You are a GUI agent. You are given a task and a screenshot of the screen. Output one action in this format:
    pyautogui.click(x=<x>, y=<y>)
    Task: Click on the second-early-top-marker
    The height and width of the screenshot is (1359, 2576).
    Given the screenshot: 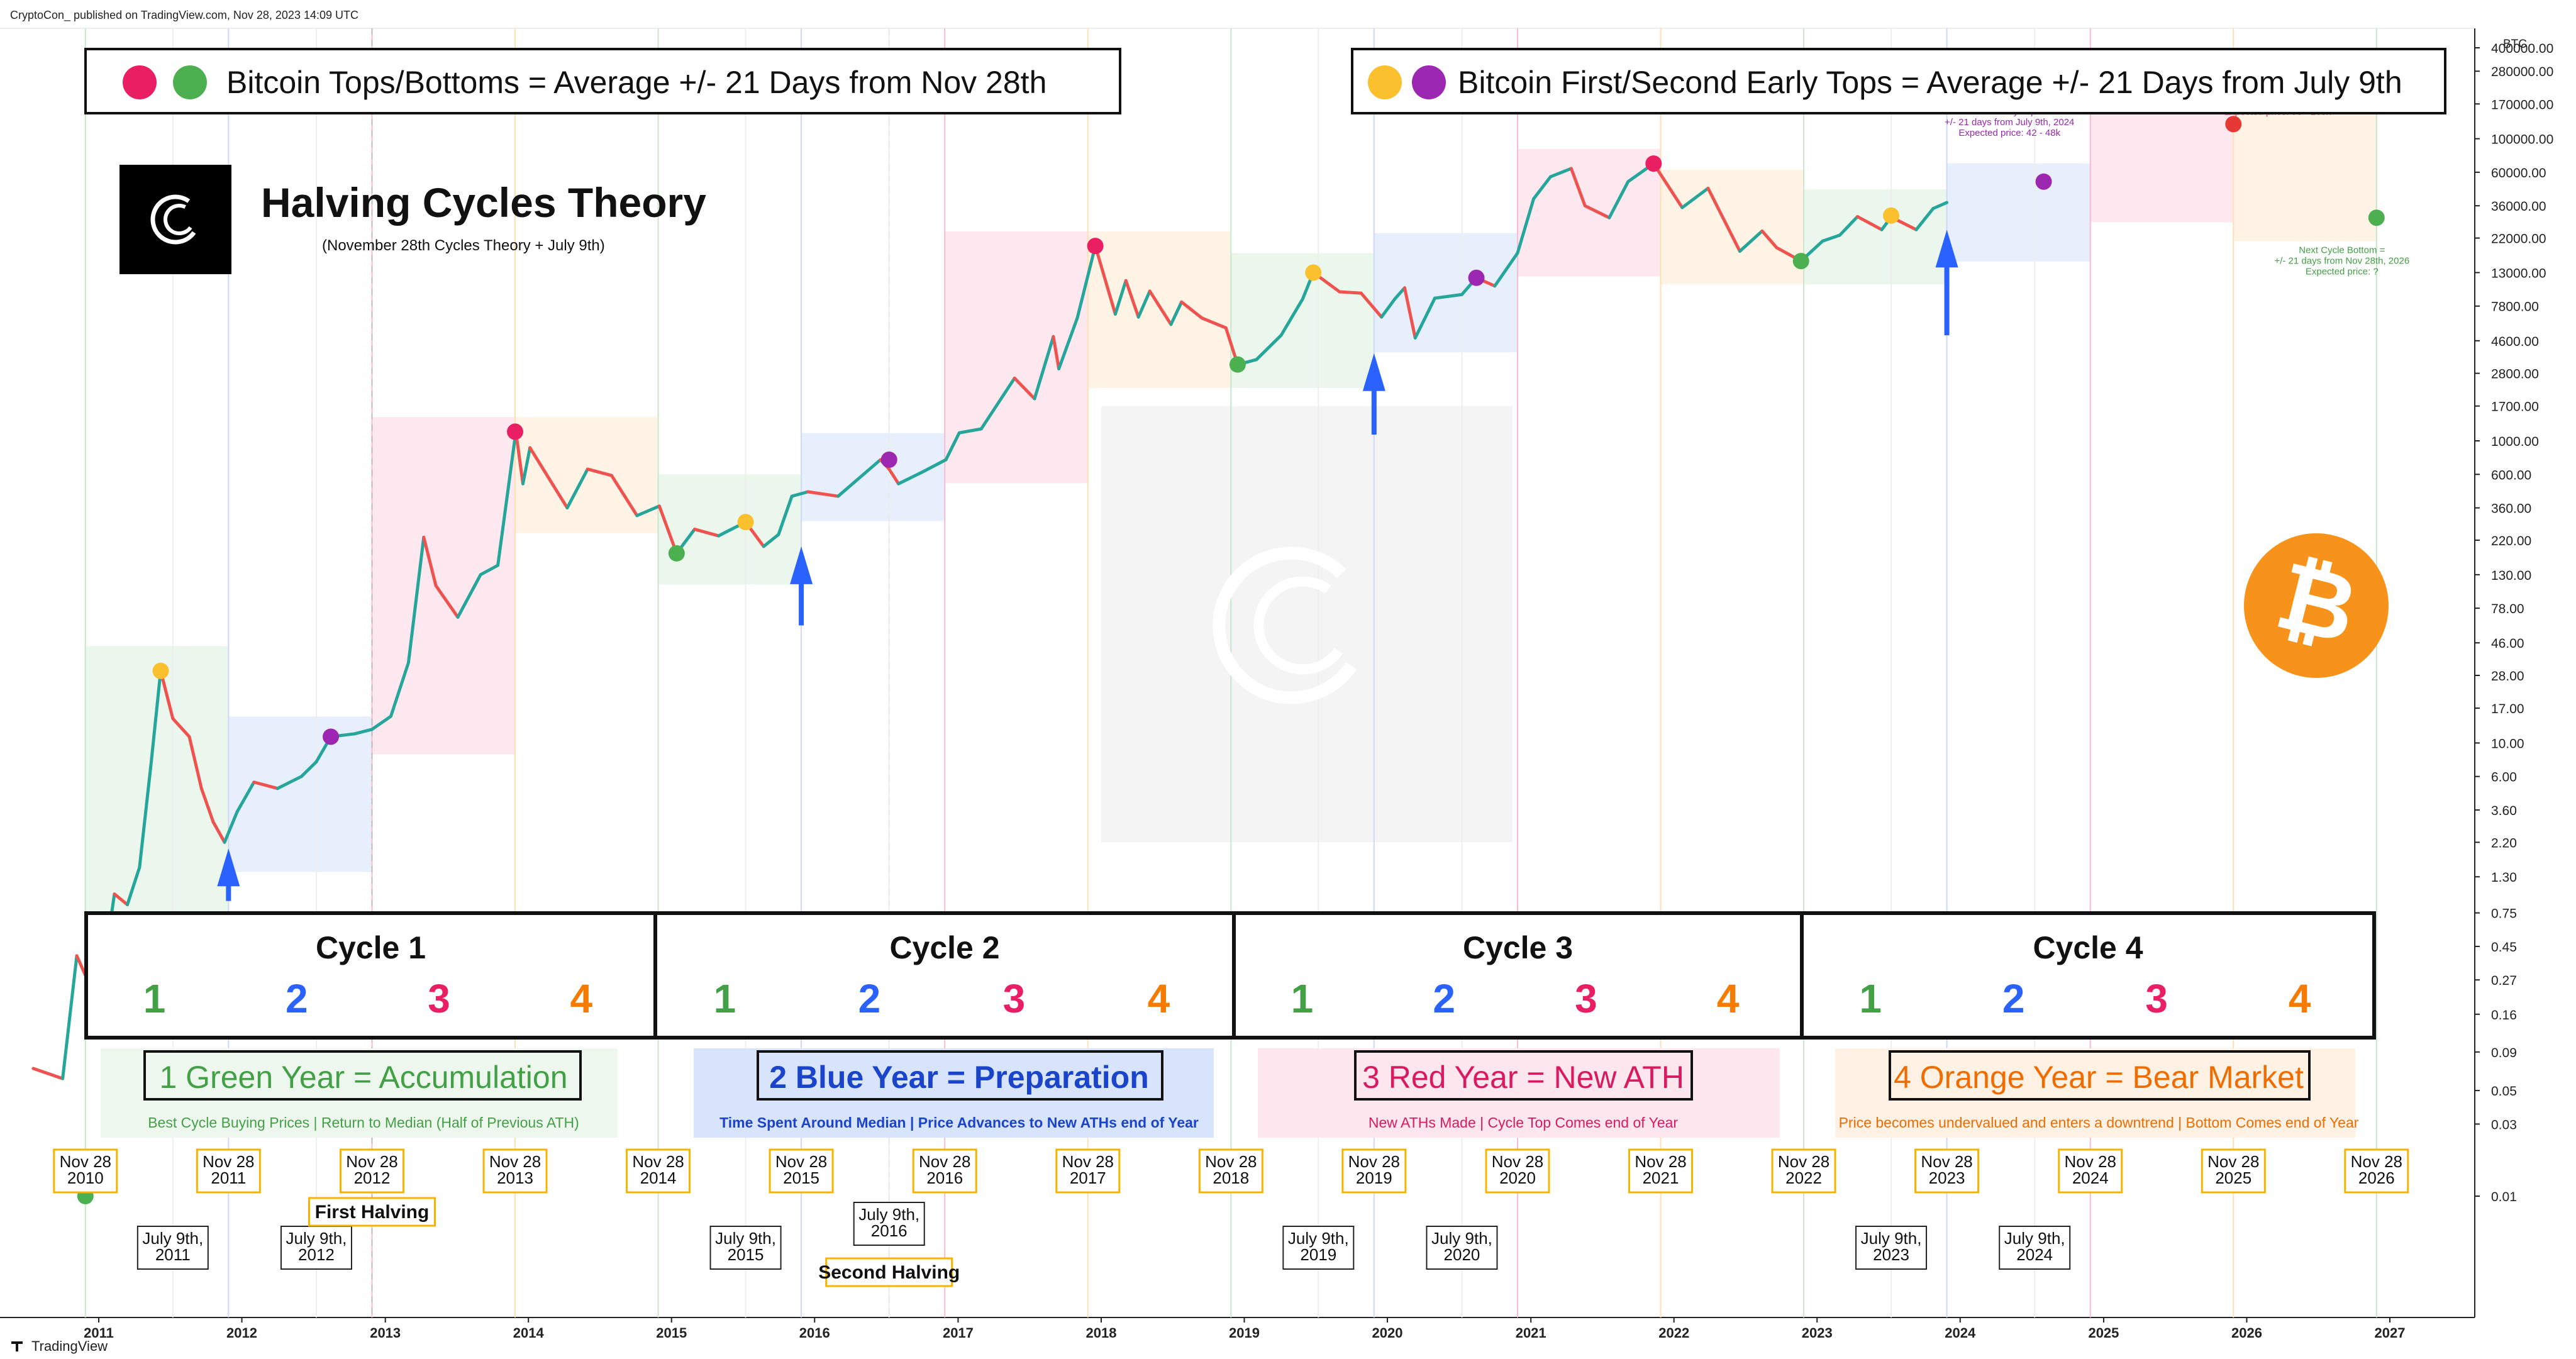 What is the action you would take?
    pyautogui.click(x=888, y=460)
    